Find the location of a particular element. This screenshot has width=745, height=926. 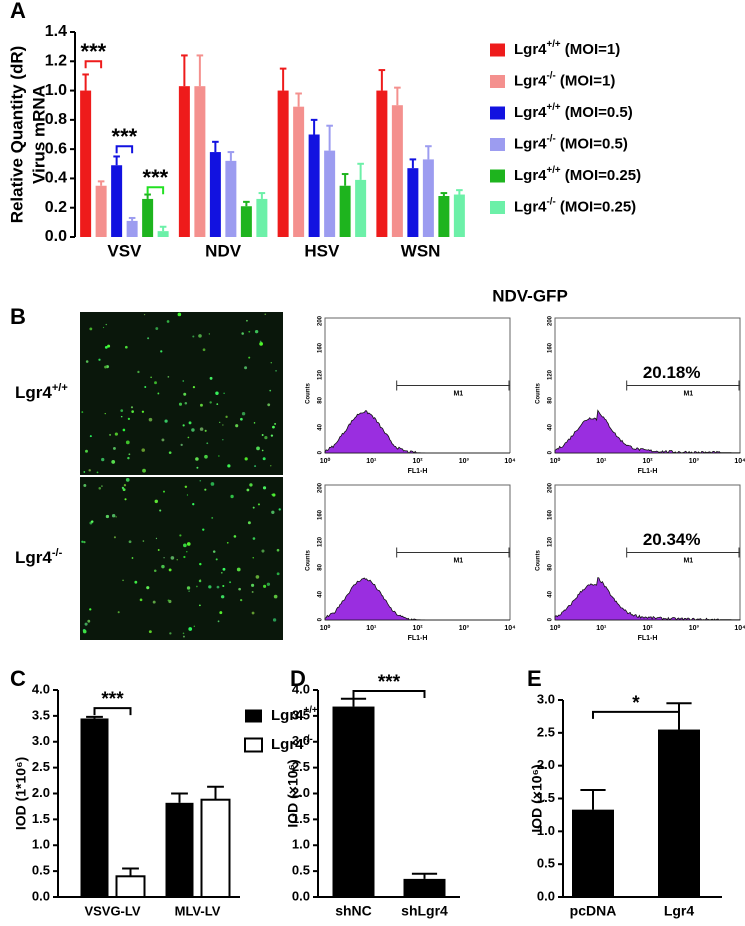

legend-label: Lgr4-/- (MOI=1) is located at coordinates (564, 80).